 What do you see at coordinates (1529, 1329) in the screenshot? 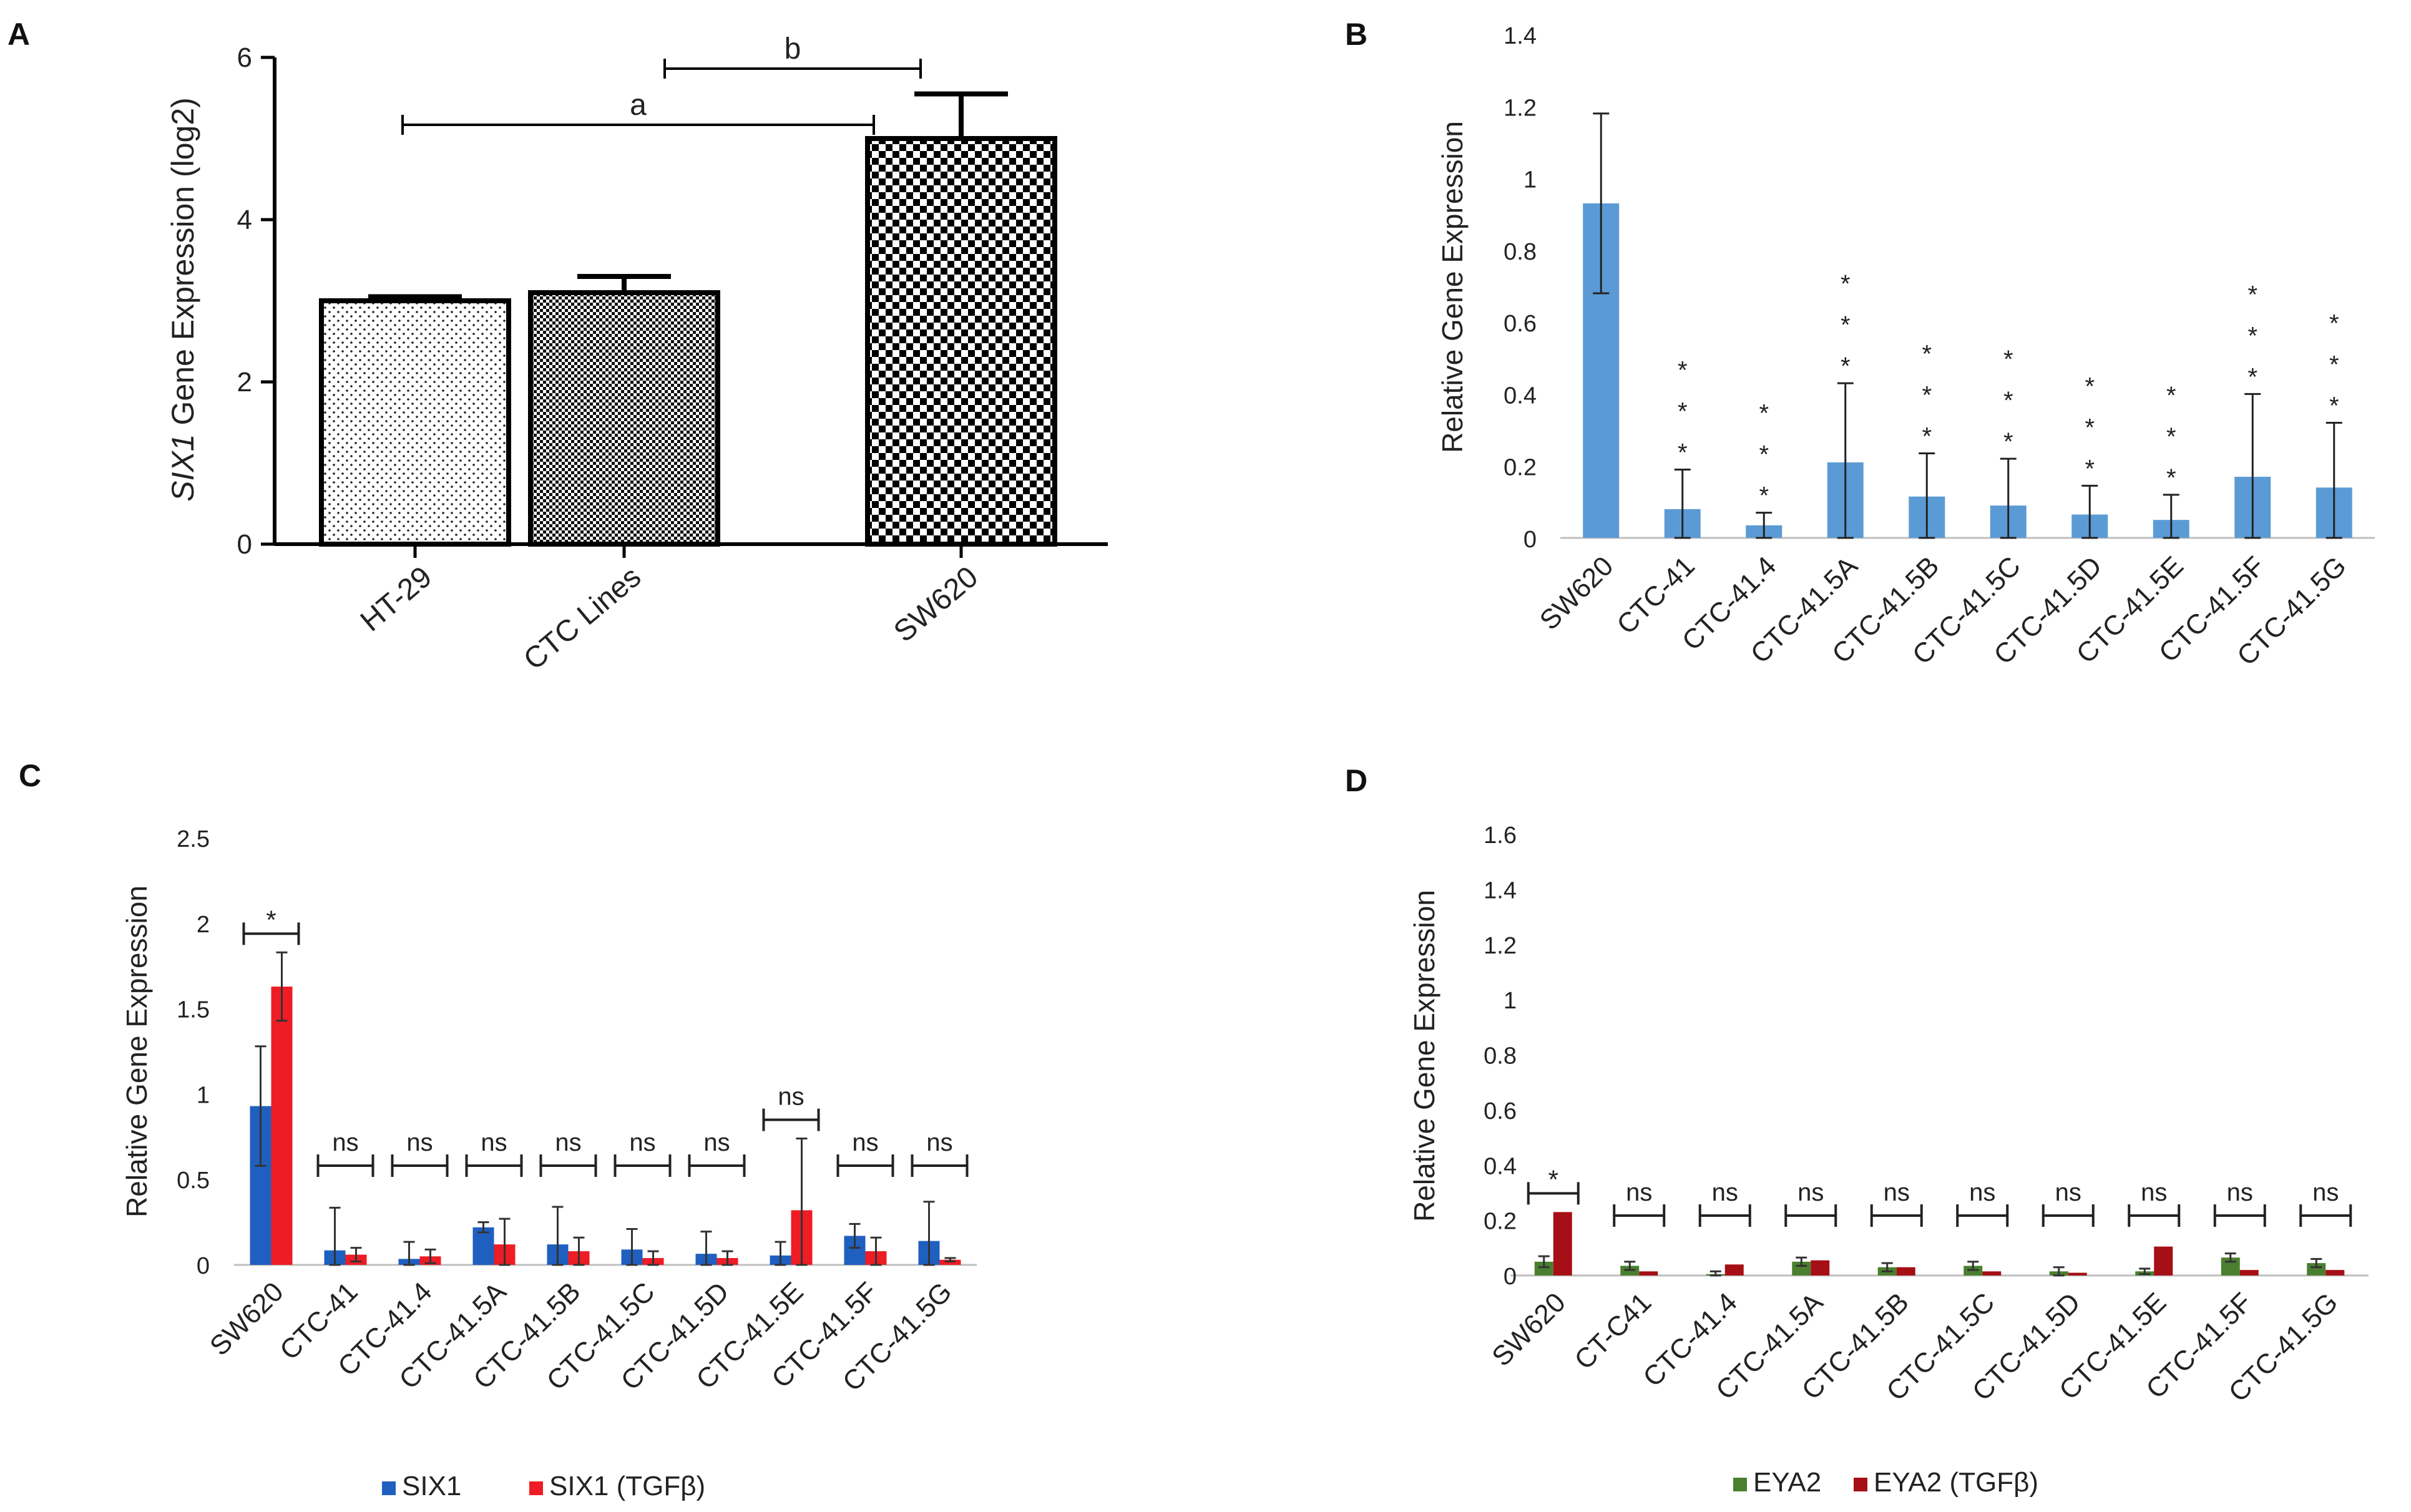
I see `d-x-tick-label: SW620` at bounding box center [1529, 1329].